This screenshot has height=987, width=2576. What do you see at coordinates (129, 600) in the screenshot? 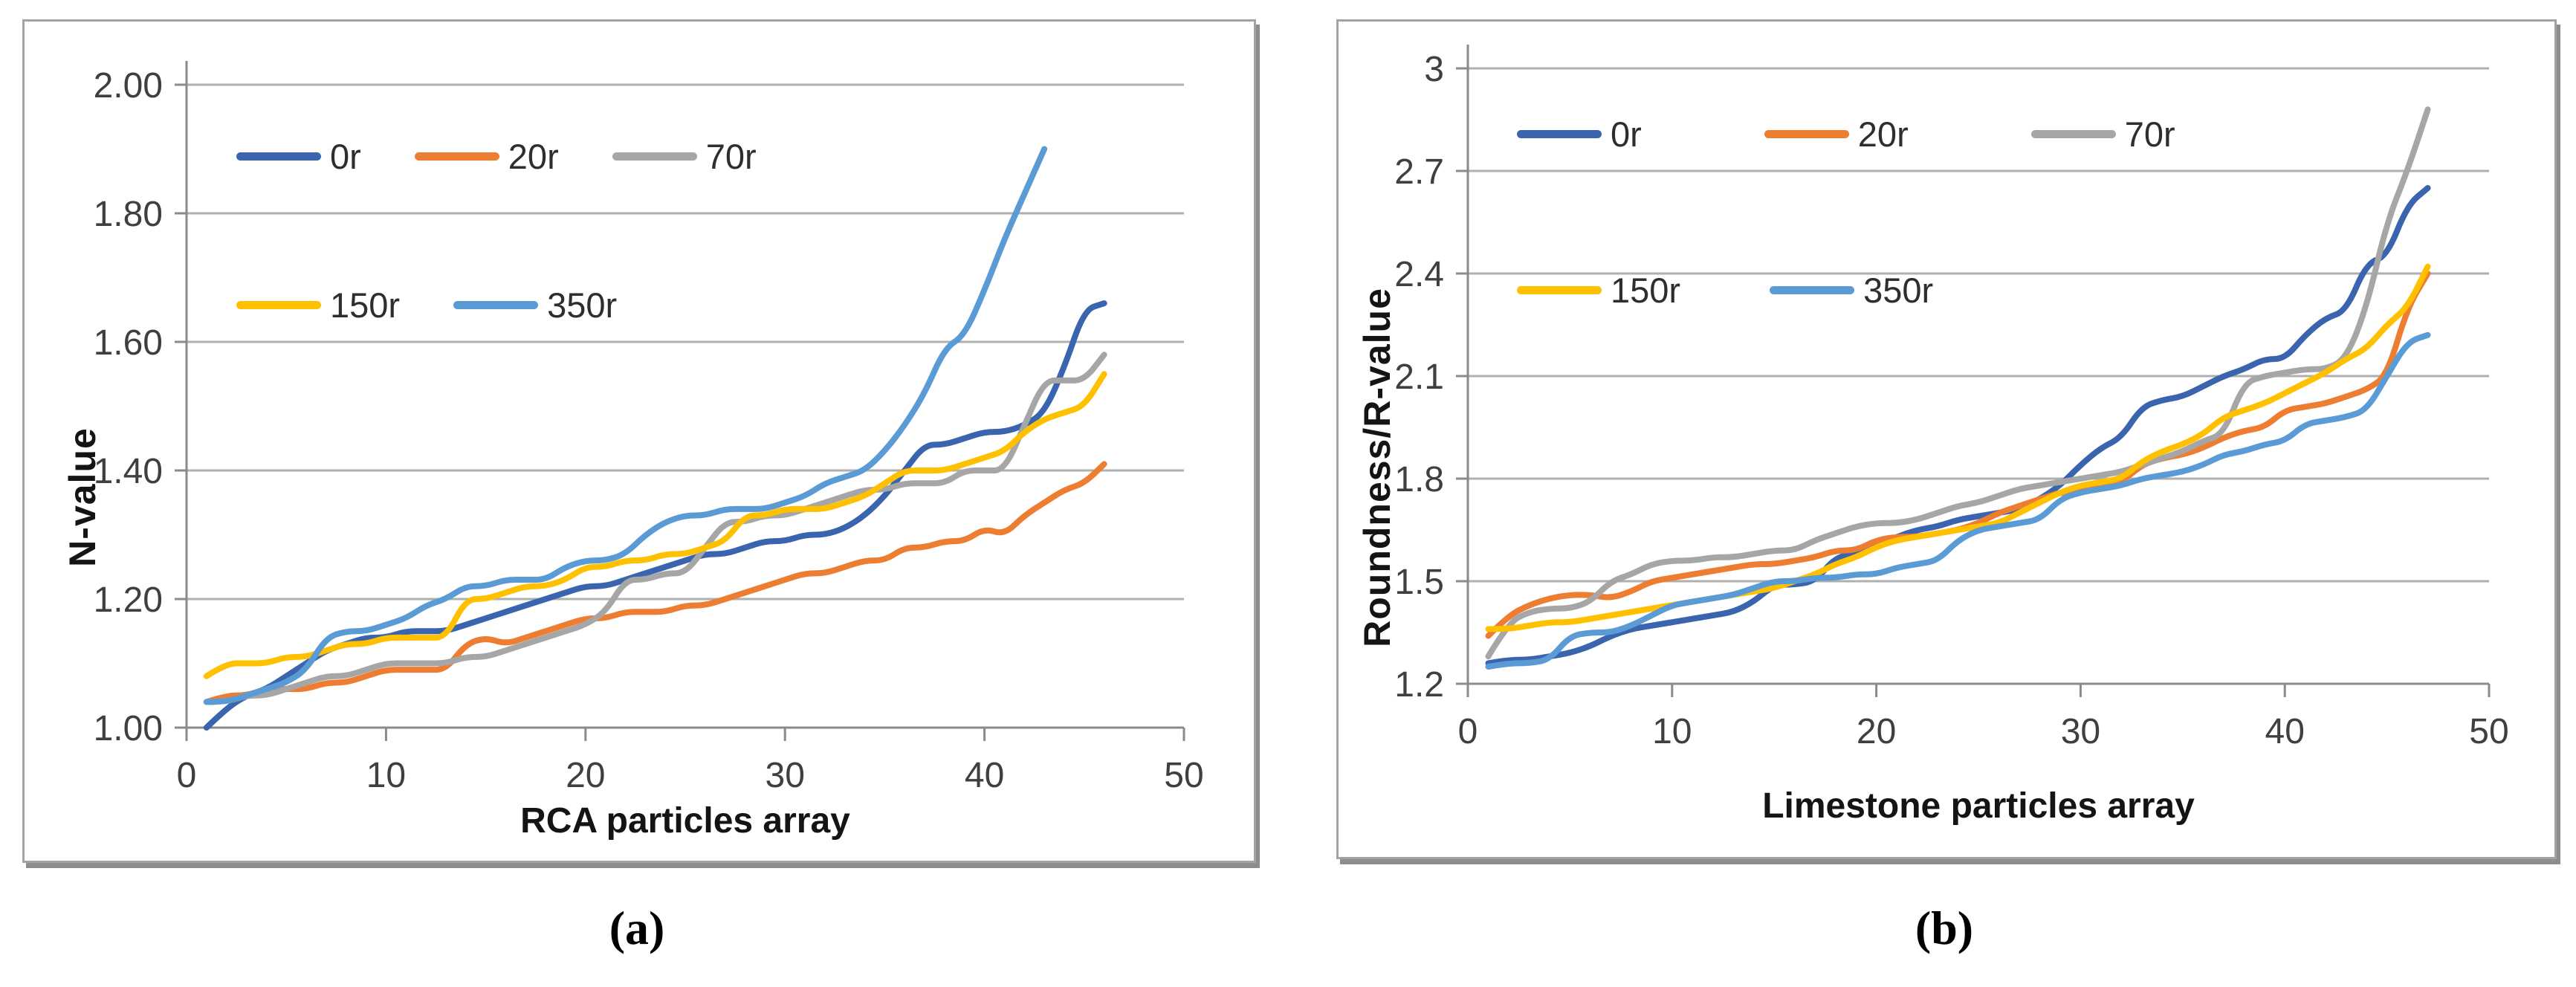
I see `ytick-label: 1.20` at bounding box center [129, 600].